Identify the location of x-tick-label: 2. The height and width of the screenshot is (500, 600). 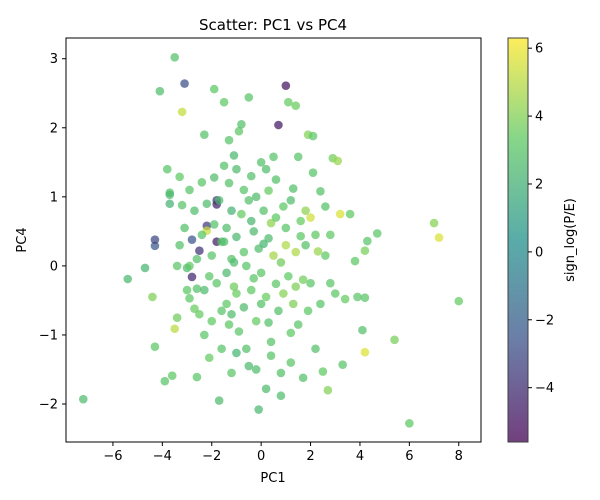
(310, 456).